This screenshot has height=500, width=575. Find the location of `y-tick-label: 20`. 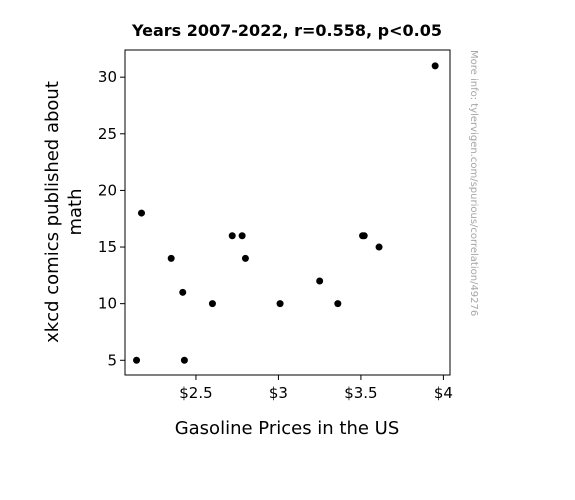

y-tick-label: 20 is located at coordinates (107, 190).